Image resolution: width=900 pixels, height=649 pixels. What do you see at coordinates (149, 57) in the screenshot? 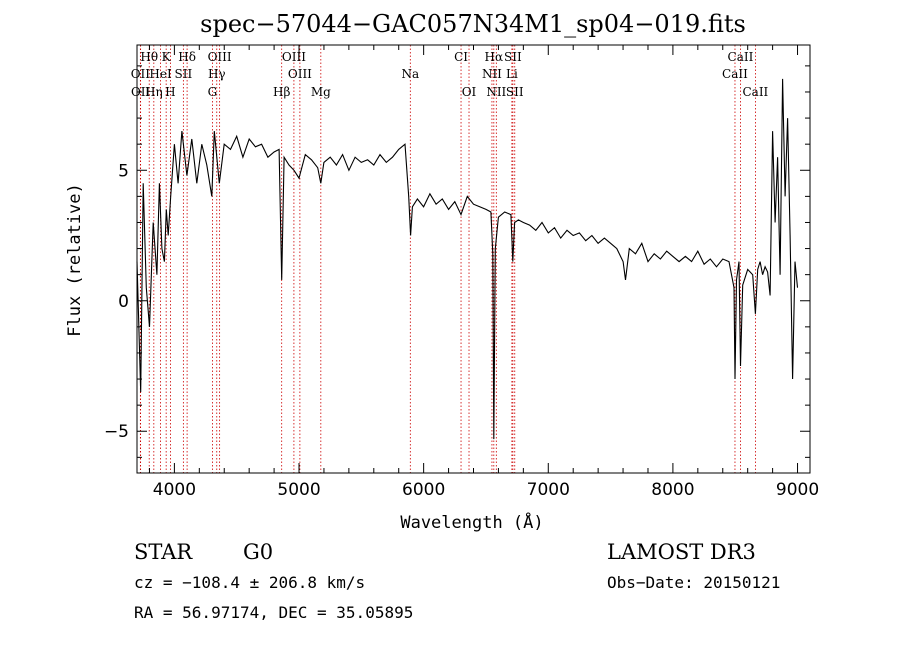
I see `spectral-line-label: Hθ` at bounding box center [149, 57].